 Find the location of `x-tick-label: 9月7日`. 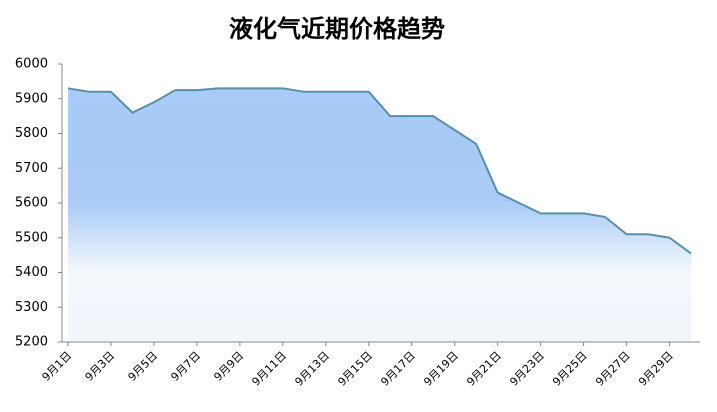

x-tick-label: 9月7日 is located at coordinates (185, 366).